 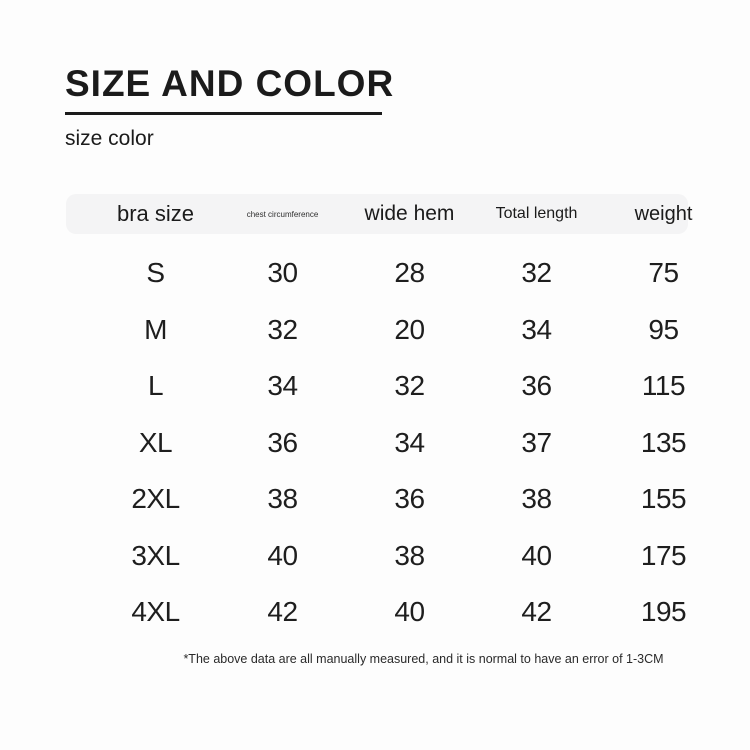 I want to click on title-underline, so click(x=223, y=113).